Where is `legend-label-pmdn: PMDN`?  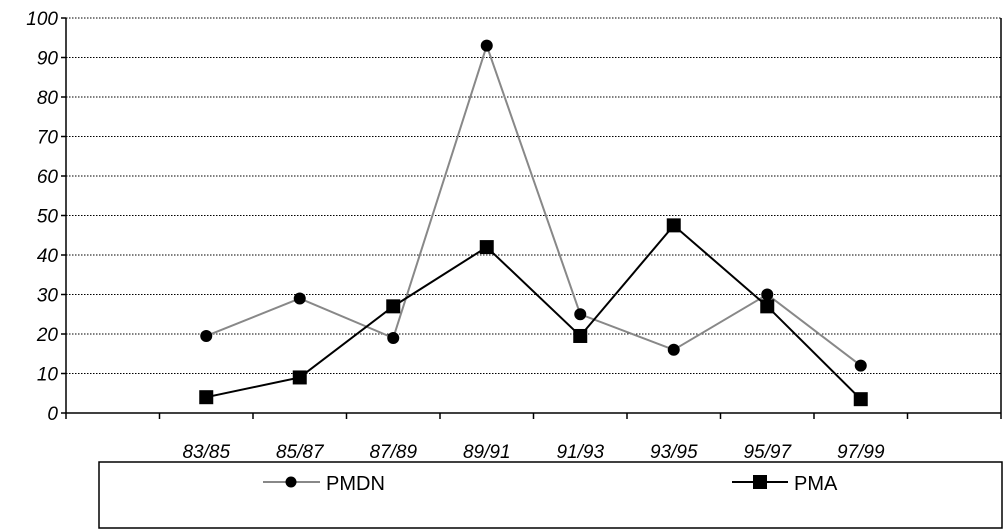 legend-label-pmdn: PMDN is located at coordinates (355, 484).